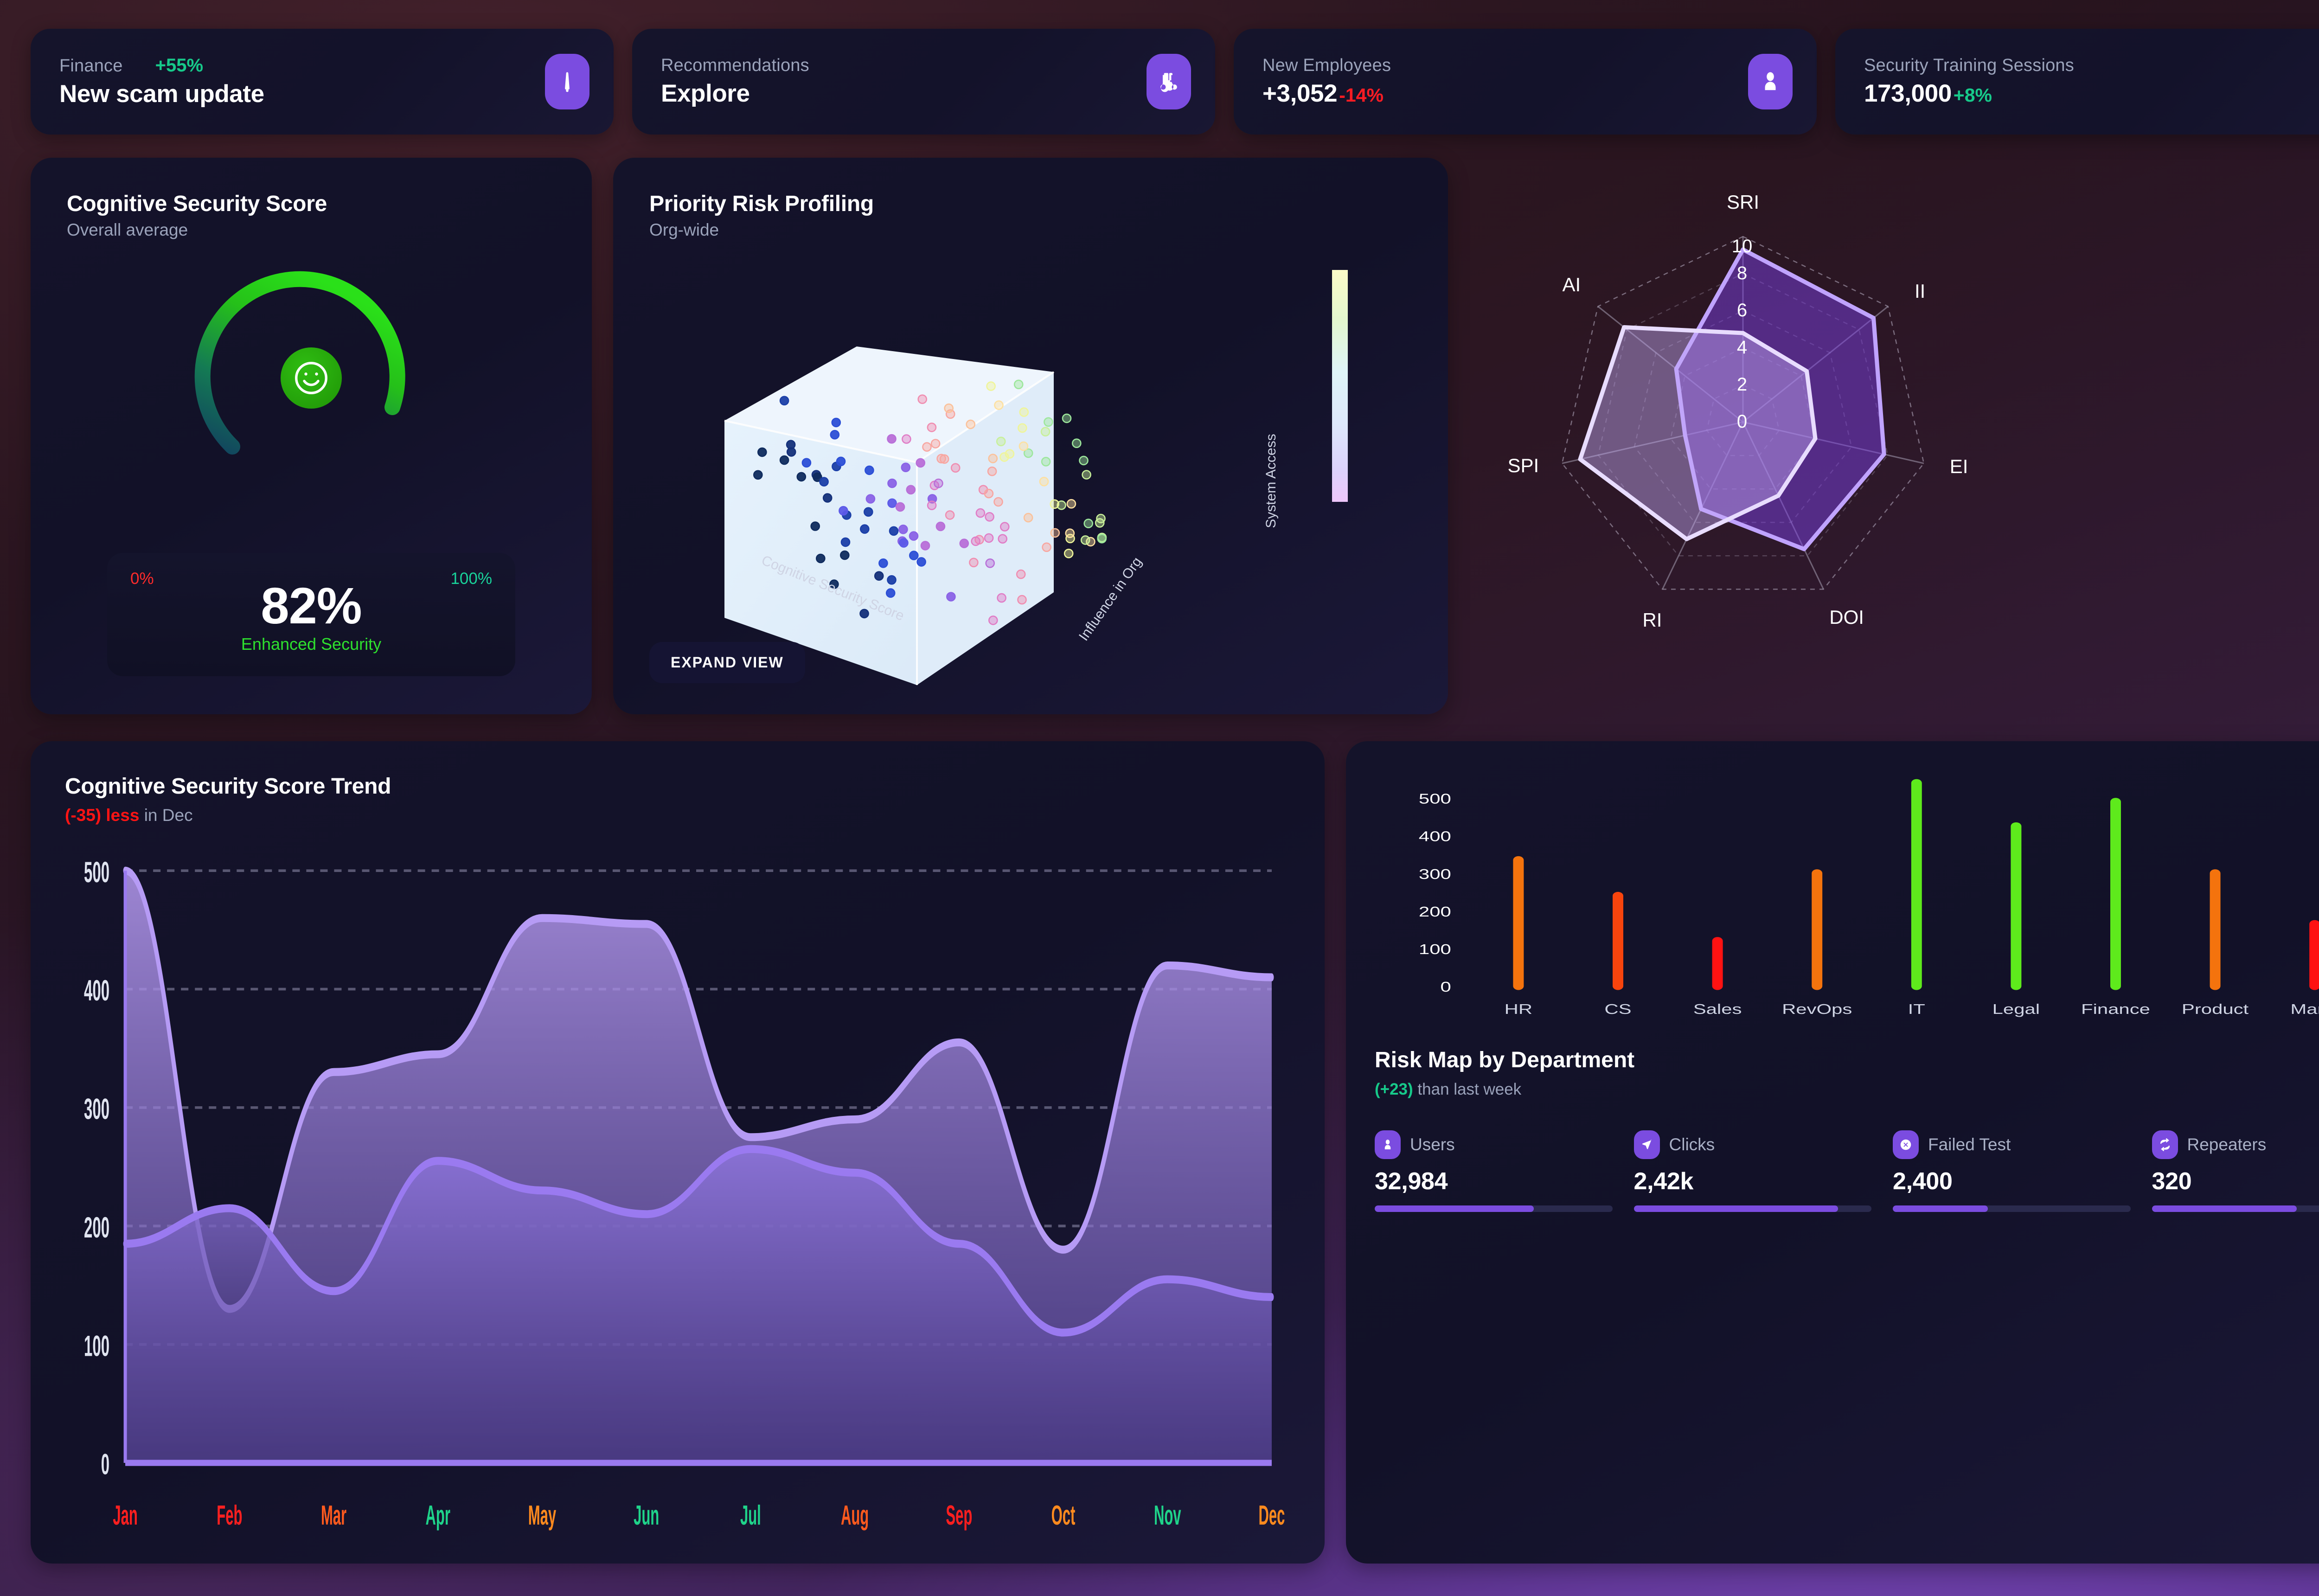 The height and width of the screenshot is (1596, 2319). Describe the element at coordinates (1908, 93) in the screenshot. I see `kpi-value: 173,000` at that location.